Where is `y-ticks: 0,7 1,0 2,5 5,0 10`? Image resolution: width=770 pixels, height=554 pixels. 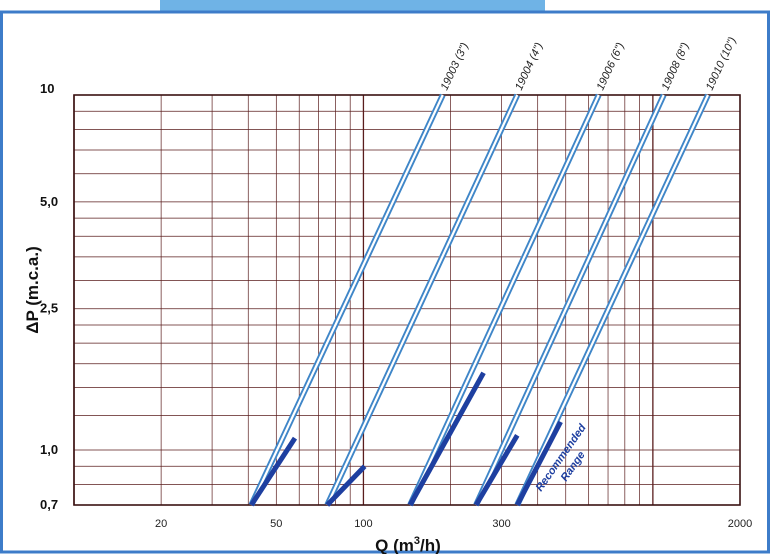
y-ticks: 0,7 1,0 2,5 5,0 10 is located at coordinates (49, 296).